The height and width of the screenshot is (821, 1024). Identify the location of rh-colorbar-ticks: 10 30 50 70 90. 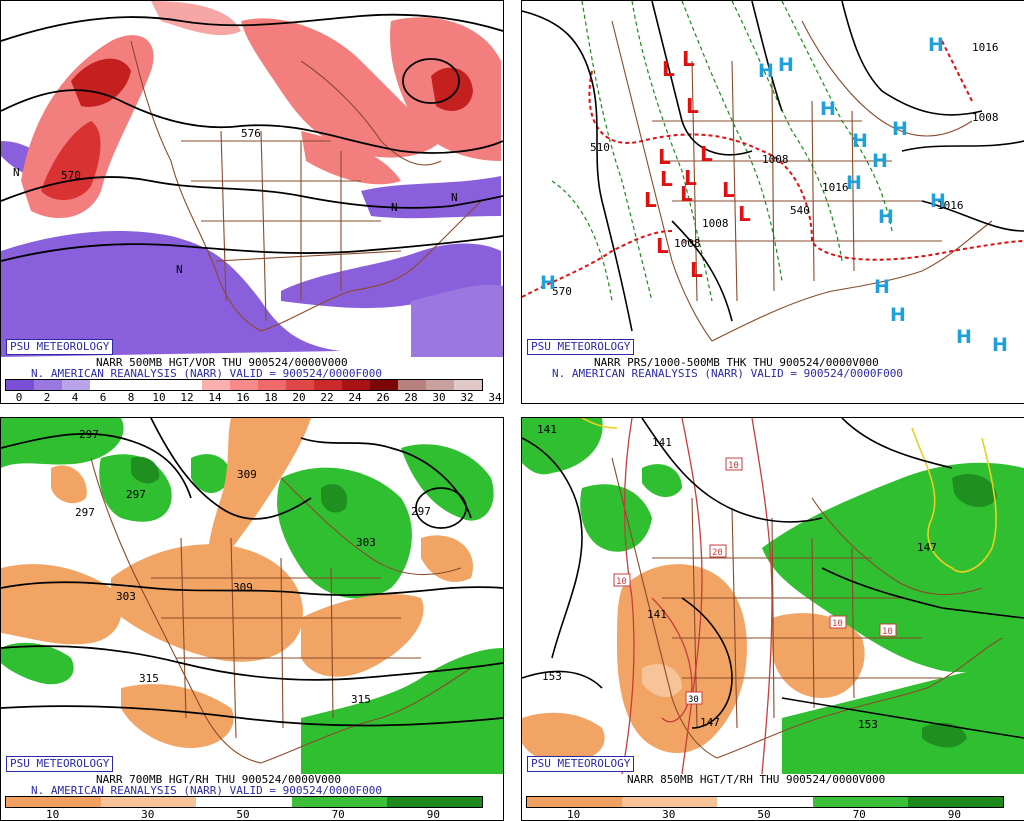
(764, 814).